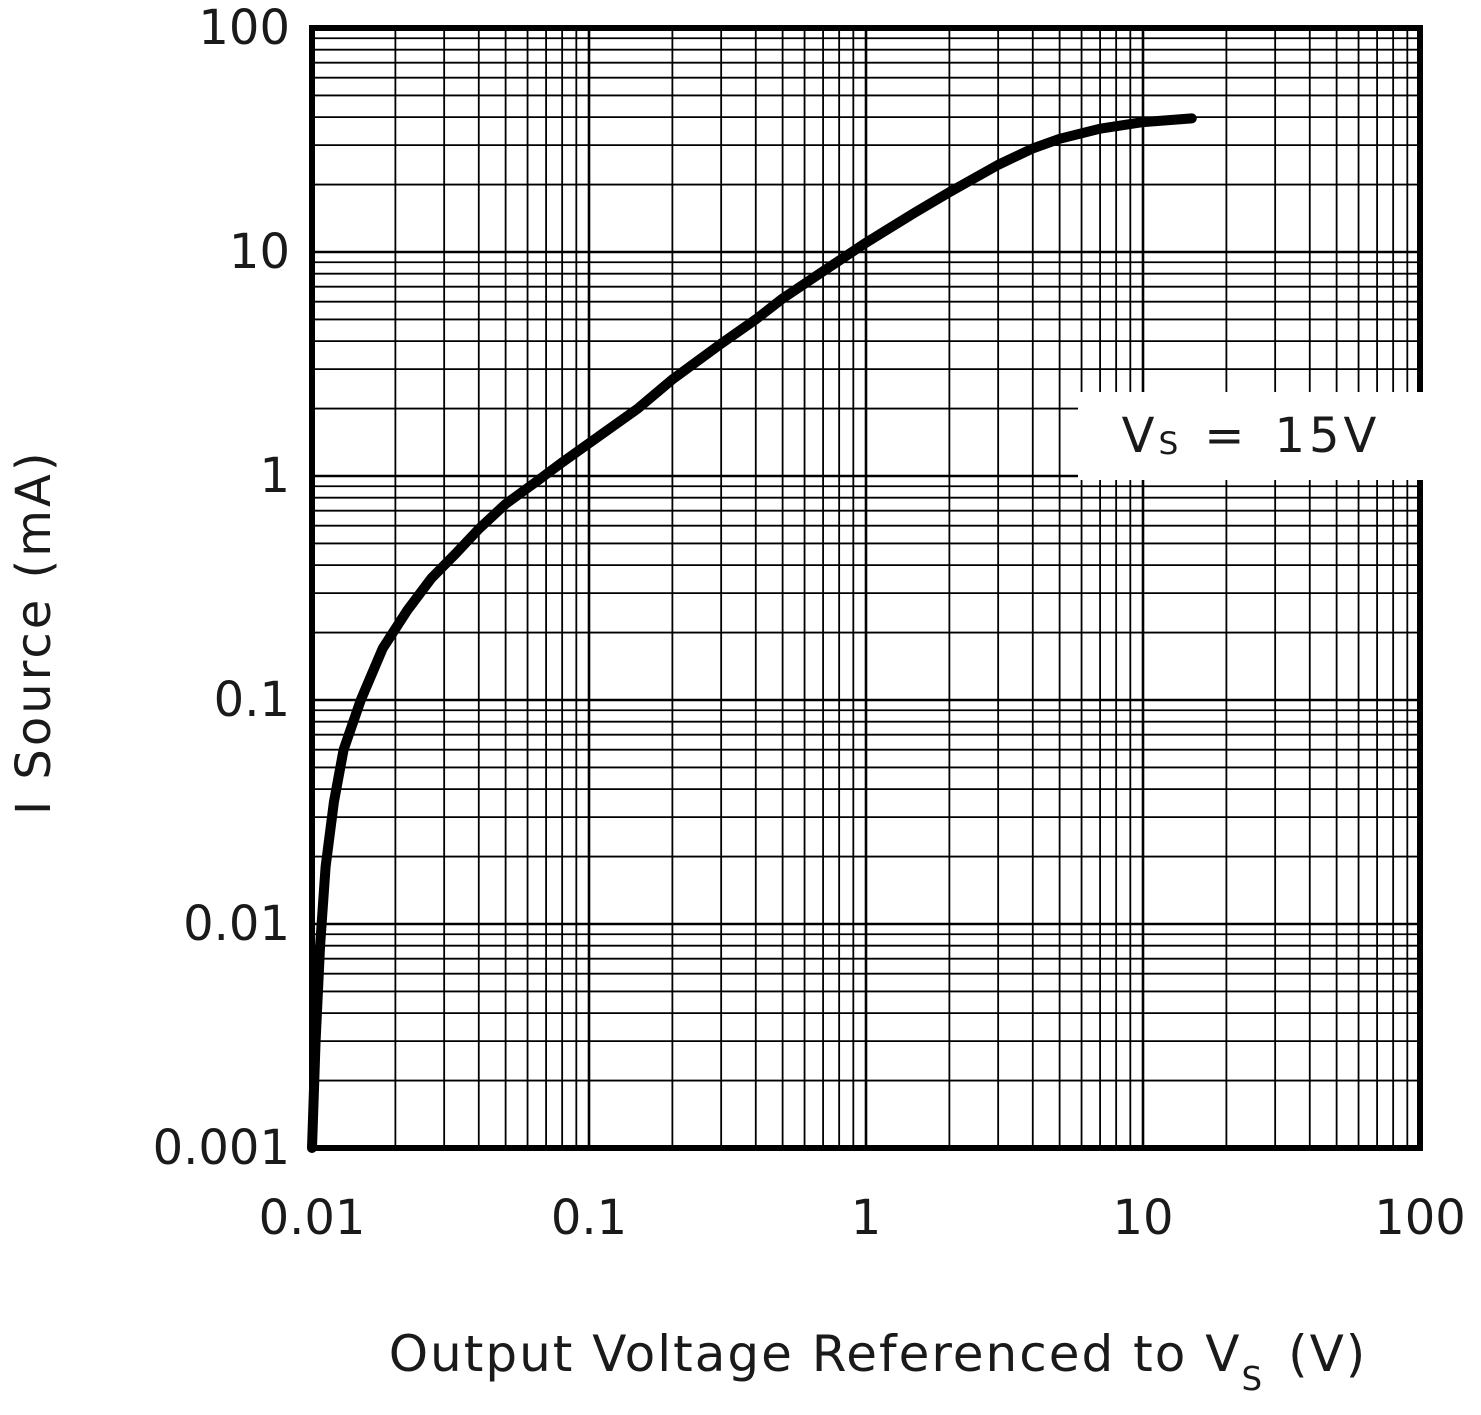  I want to click on x-tick-label: 100, so click(1420, 1218).